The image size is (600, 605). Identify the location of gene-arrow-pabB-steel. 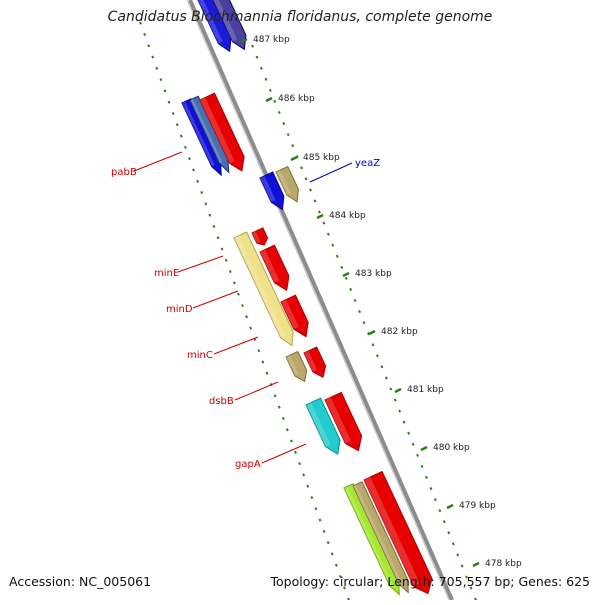
(209, 134).